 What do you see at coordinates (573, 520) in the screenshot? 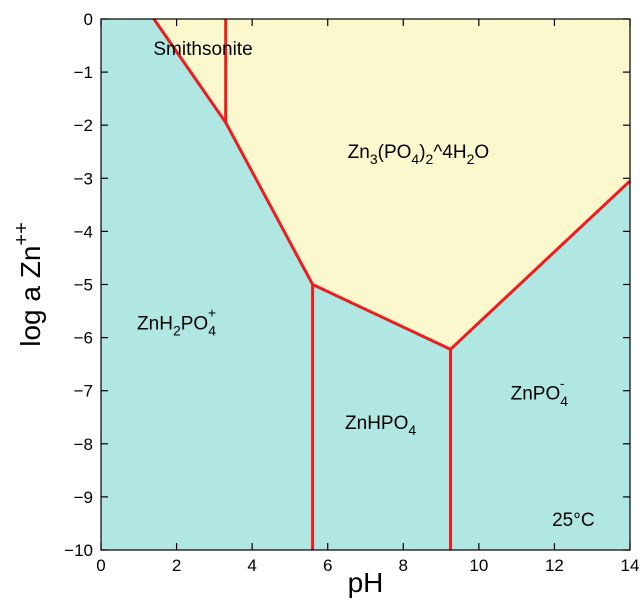
I see `temperature-annotation: 25°C` at bounding box center [573, 520].